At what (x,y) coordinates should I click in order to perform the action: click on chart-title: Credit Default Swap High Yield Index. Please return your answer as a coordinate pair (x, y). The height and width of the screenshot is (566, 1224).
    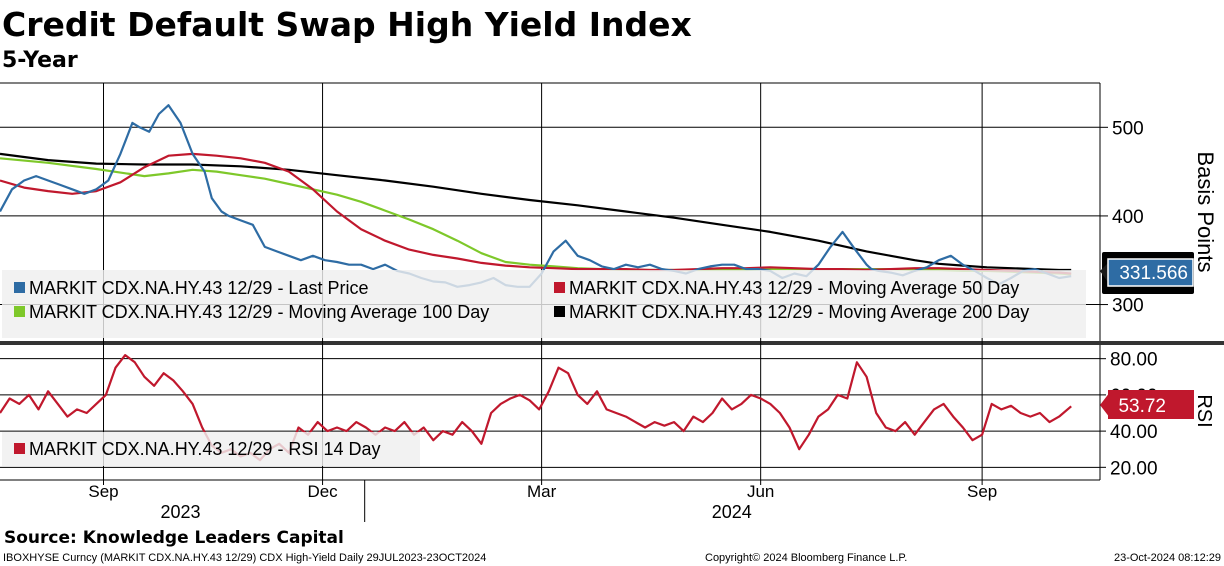
    Looking at the image, I should click on (347, 24).